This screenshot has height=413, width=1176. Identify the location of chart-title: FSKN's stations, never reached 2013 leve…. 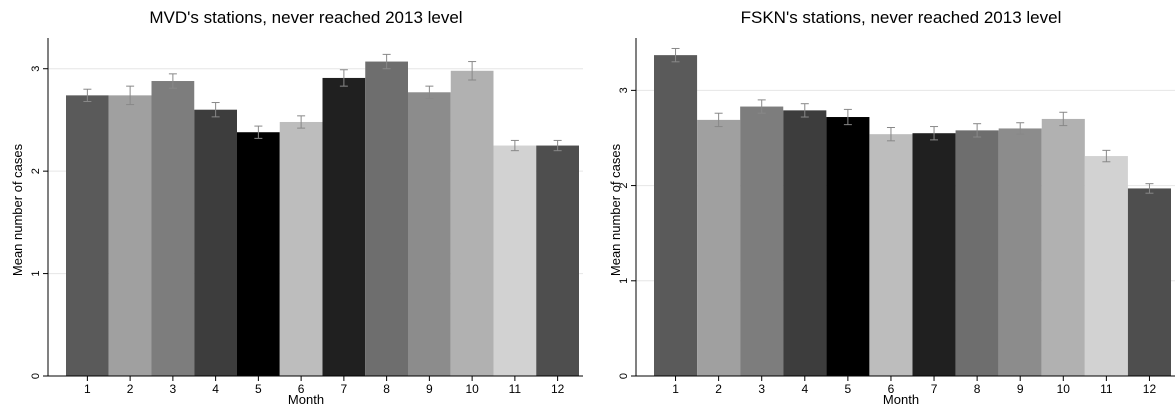
(901, 17).